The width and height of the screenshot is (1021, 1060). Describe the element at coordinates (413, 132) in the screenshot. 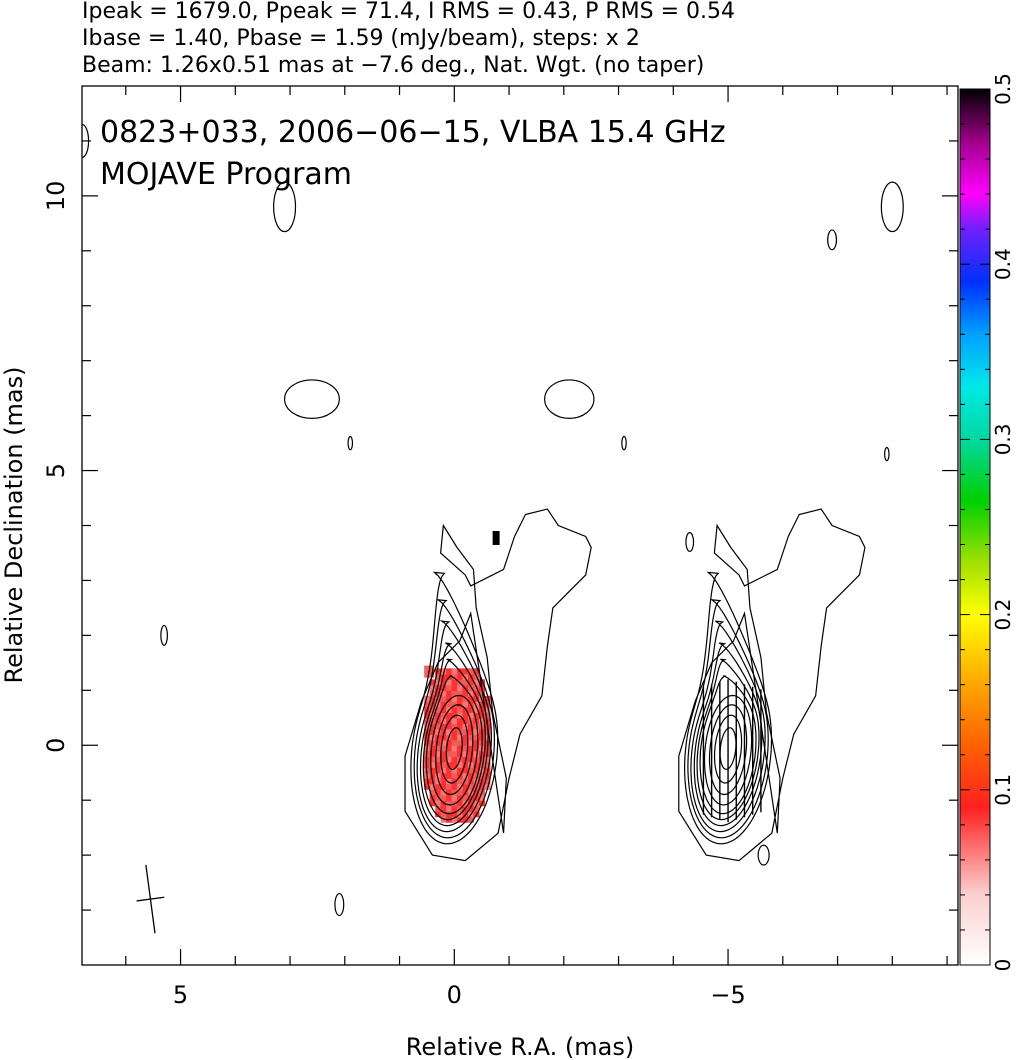

I see `chart-title: 0823+033, 2006−06−15, VLBA 15.4 GHz` at that location.